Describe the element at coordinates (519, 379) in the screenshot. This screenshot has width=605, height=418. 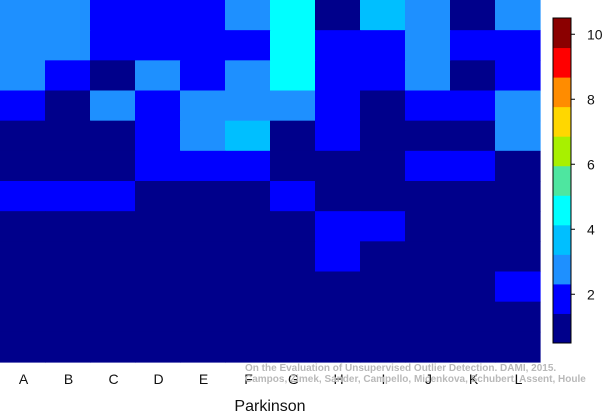
I see `x-tick-label: L` at that location.